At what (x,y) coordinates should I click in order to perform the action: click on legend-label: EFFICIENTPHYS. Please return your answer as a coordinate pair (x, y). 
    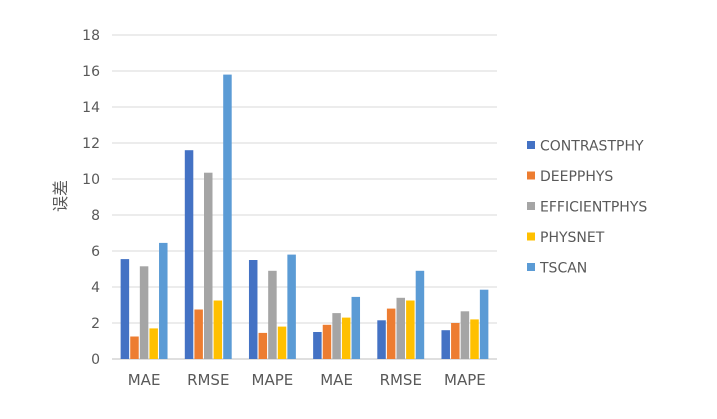
    Looking at the image, I should click on (593, 208).